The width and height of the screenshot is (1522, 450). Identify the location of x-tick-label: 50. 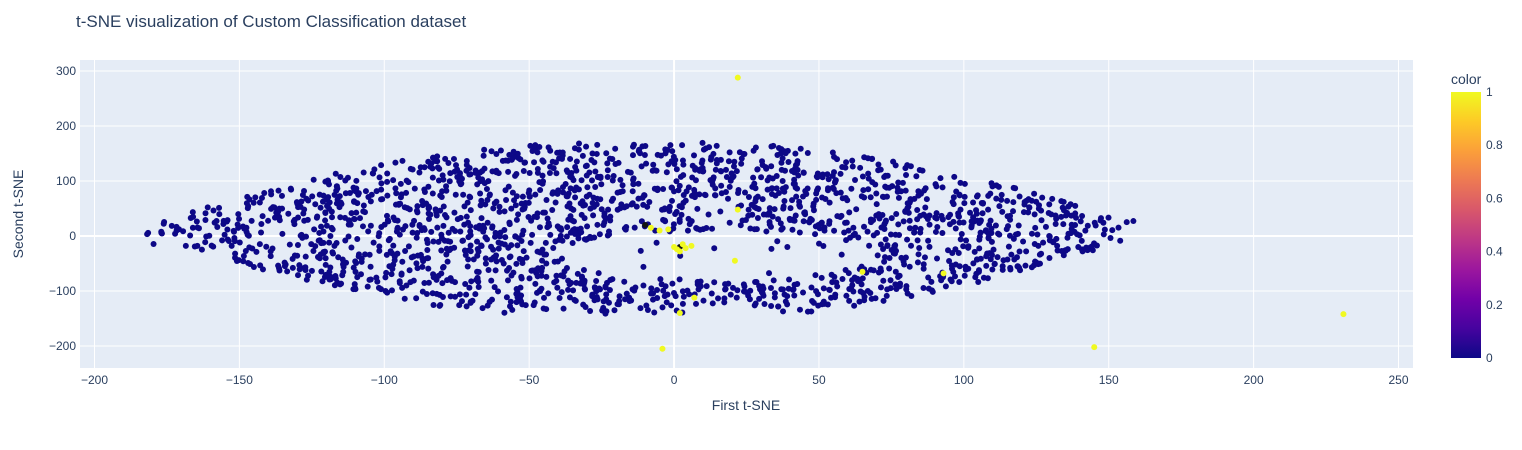
(819, 380).